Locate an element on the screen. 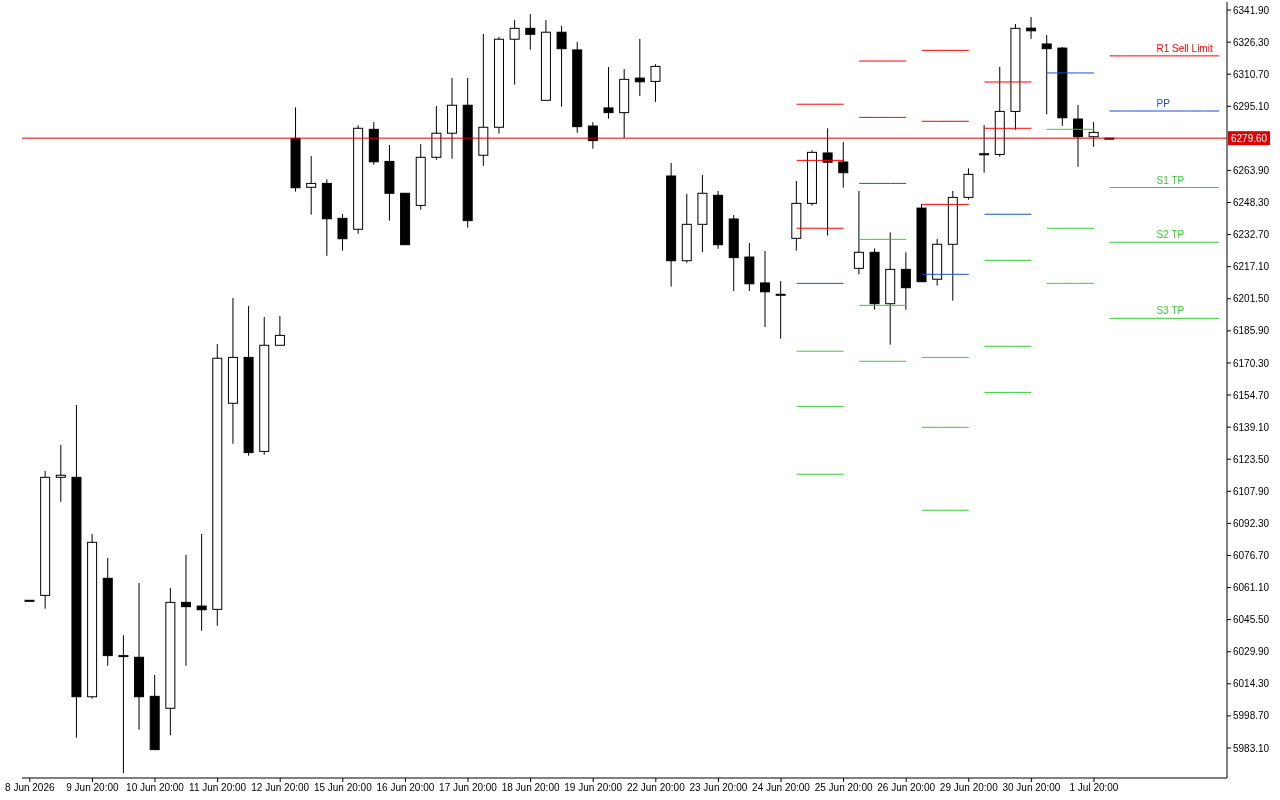 The height and width of the screenshot is (800, 1280). x-tick-label: 15 Jun 20:00 is located at coordinates (343, 788).